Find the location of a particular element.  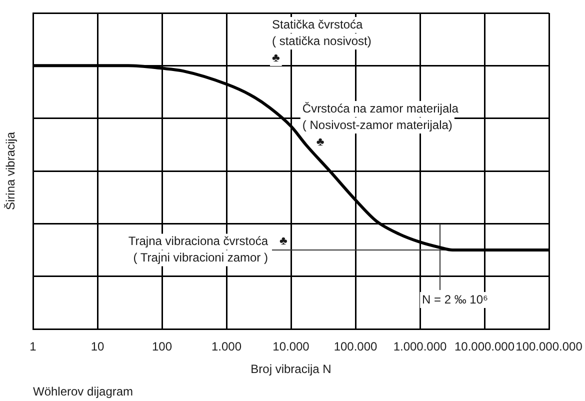

x-tick-label: 100 is located at coordinates (162, 347).